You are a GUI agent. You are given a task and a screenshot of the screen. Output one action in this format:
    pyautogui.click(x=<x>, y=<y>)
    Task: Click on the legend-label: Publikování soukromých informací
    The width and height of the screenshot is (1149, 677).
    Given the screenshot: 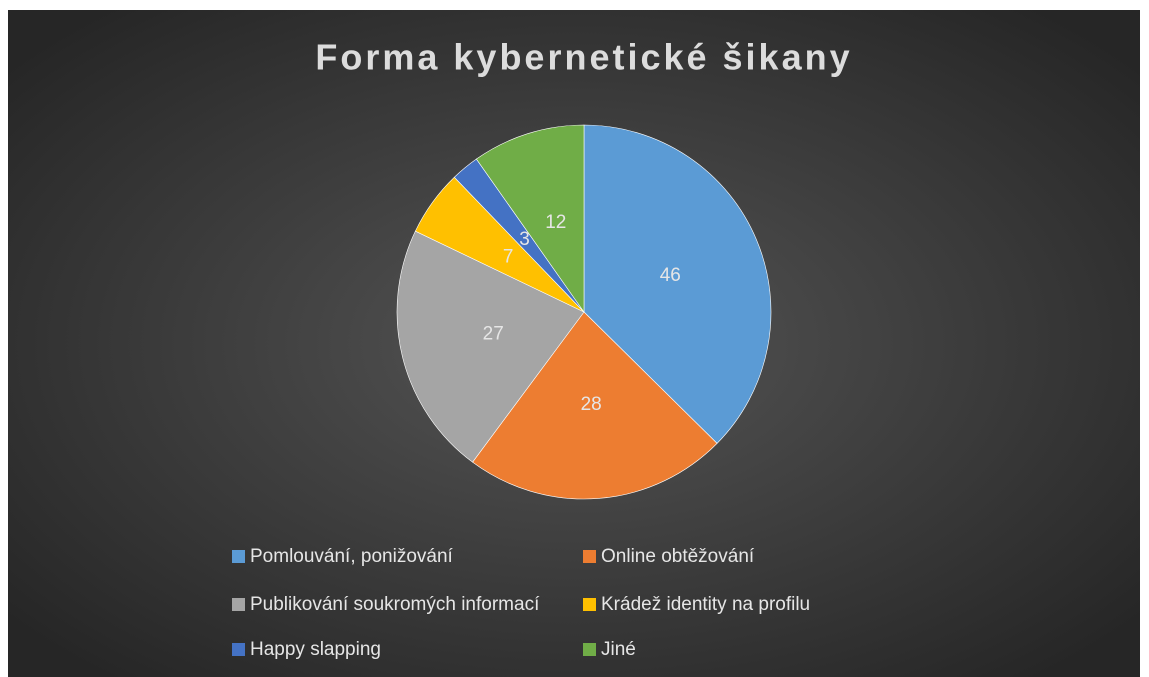 What is the action you would take?
    pyautogui.click(x=395, y=604)
    